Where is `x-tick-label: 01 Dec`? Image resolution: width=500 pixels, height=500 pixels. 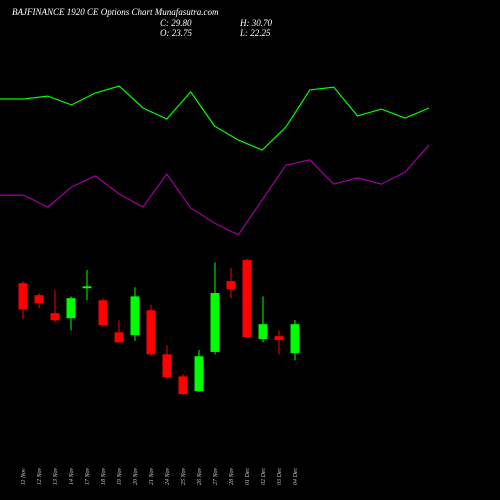
x-tick-label: 01 Dec is located at coordinates (248, 476).